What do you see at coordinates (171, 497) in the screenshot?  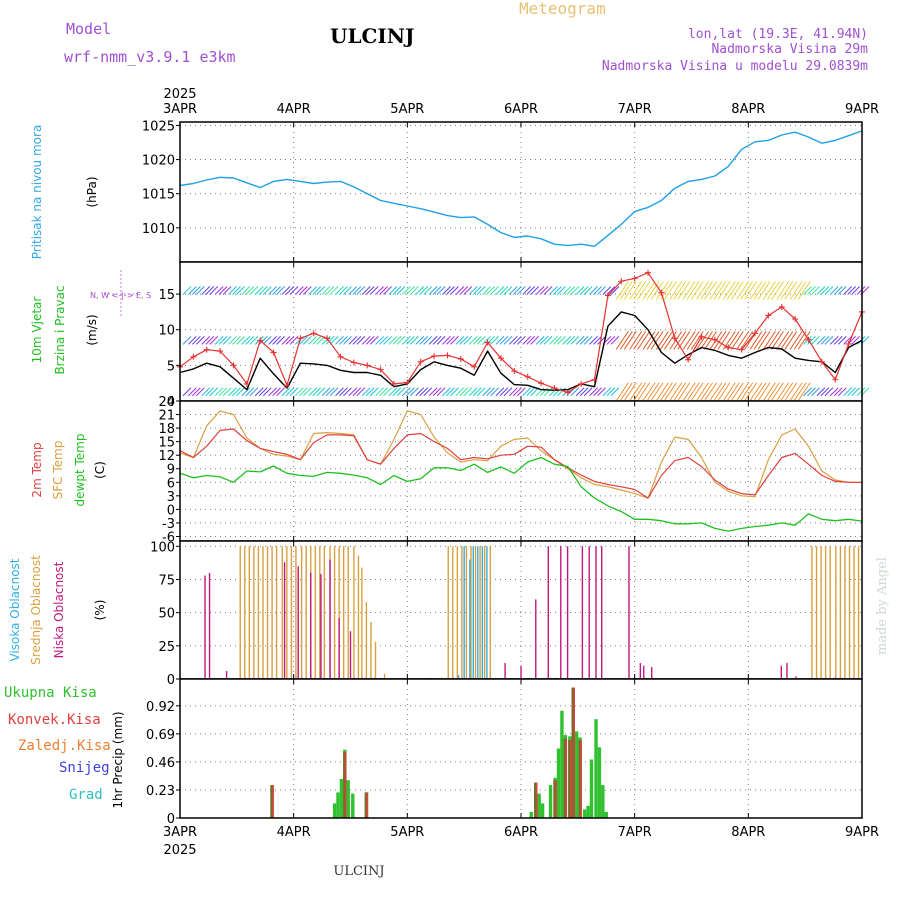 I see `y-tick-label: 3` at bounding box center [171, 497].